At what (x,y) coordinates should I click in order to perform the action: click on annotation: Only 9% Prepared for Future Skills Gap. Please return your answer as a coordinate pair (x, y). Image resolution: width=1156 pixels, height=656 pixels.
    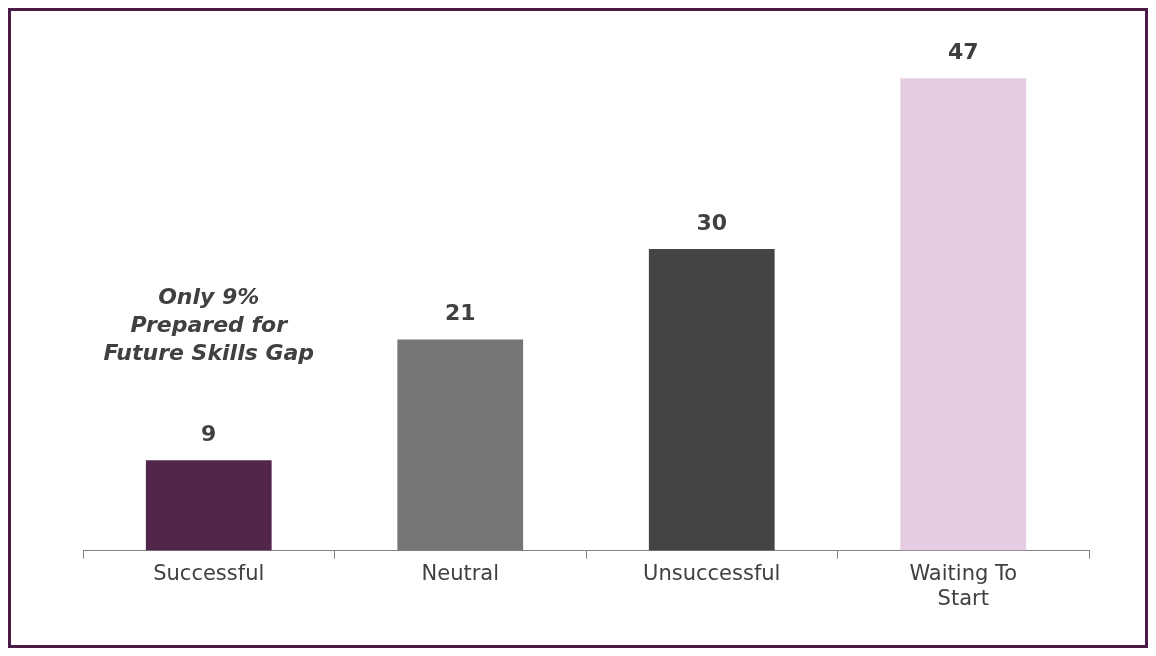
    Looking at the image, I should click on (209, 325).